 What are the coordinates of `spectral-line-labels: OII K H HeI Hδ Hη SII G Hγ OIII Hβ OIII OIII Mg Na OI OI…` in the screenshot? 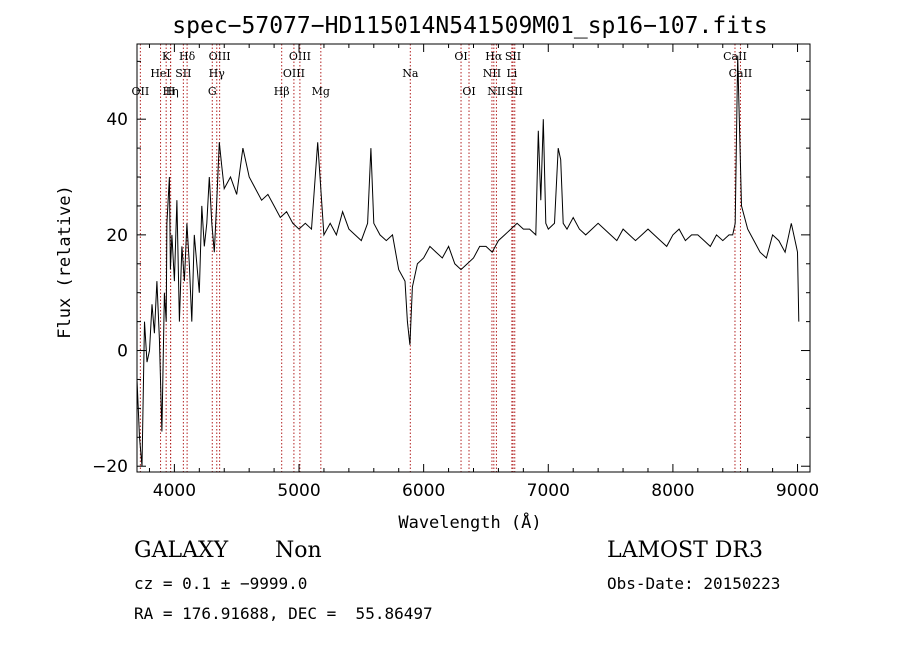 It's located at (442, 74).